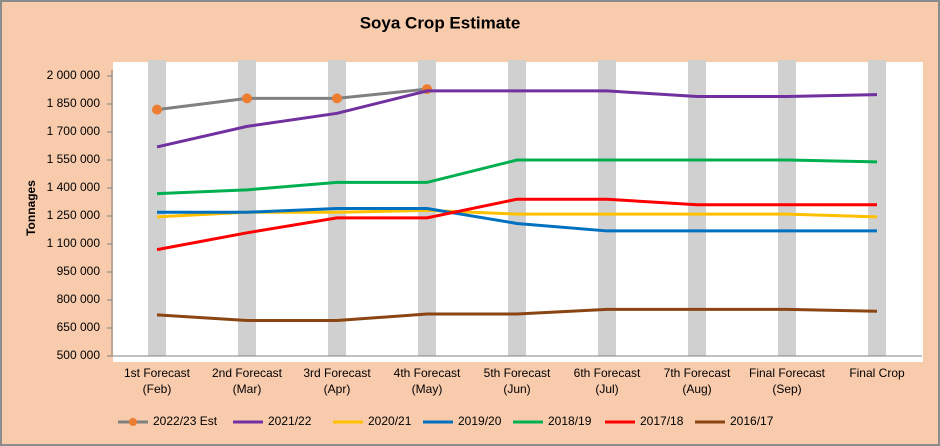 Image resolution: width=940 pixels, height=446 pixels. I want to click on x-tick-label: 3rd Forecast (Apr), so click(337, 381).